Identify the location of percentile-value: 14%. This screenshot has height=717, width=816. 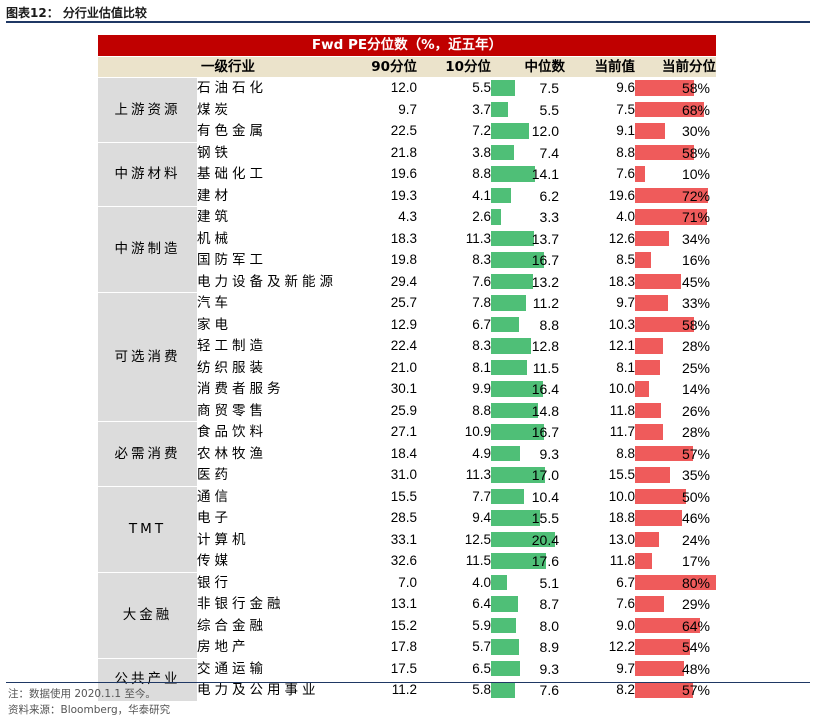
(695, 389).